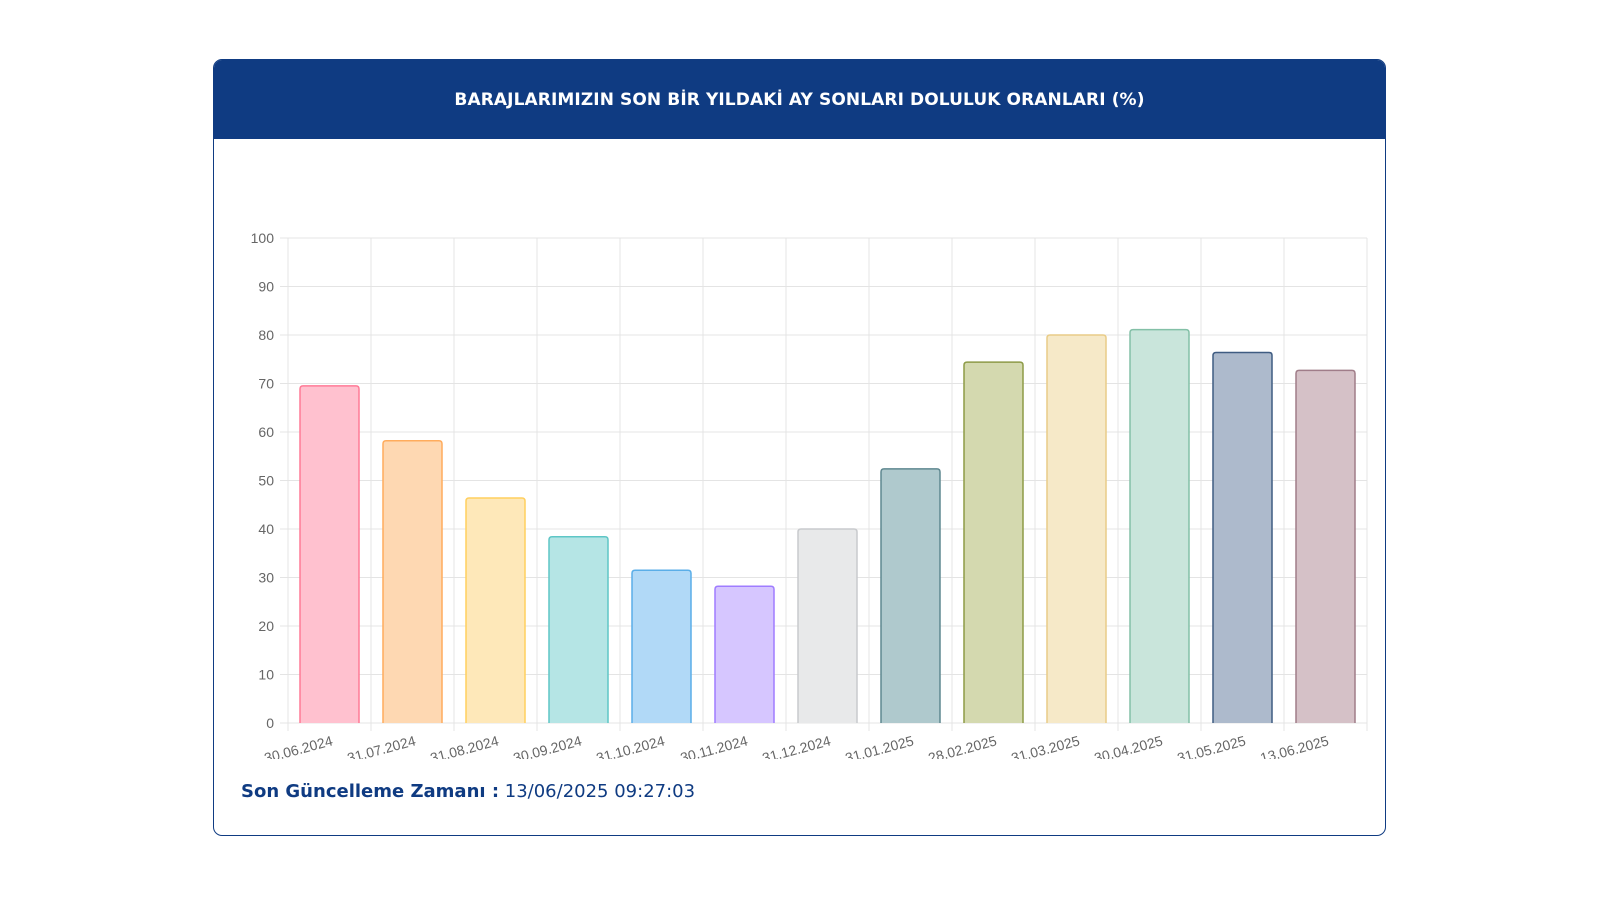 This screenshot has width=1600, height=900. I want to click on x-tick-label: 30.11.2024, so click(713, 745).